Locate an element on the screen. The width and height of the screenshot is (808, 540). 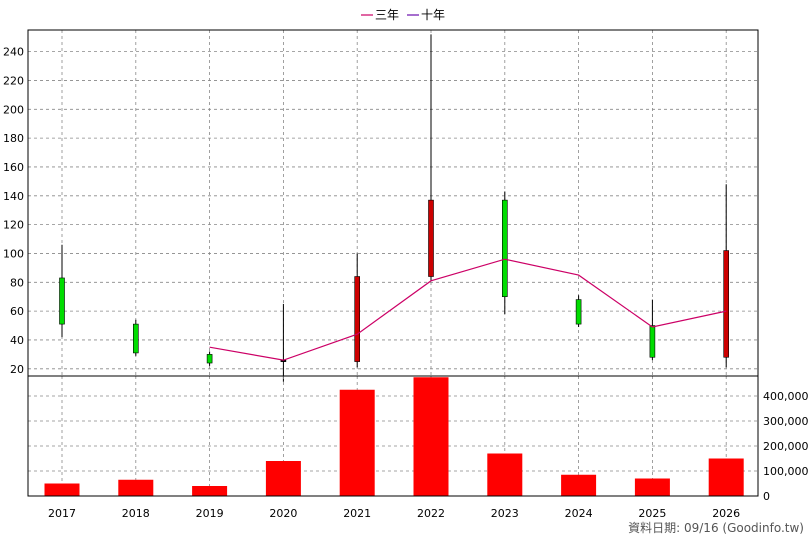
price-tick-label: 200 is located at coordinates (13, 109).